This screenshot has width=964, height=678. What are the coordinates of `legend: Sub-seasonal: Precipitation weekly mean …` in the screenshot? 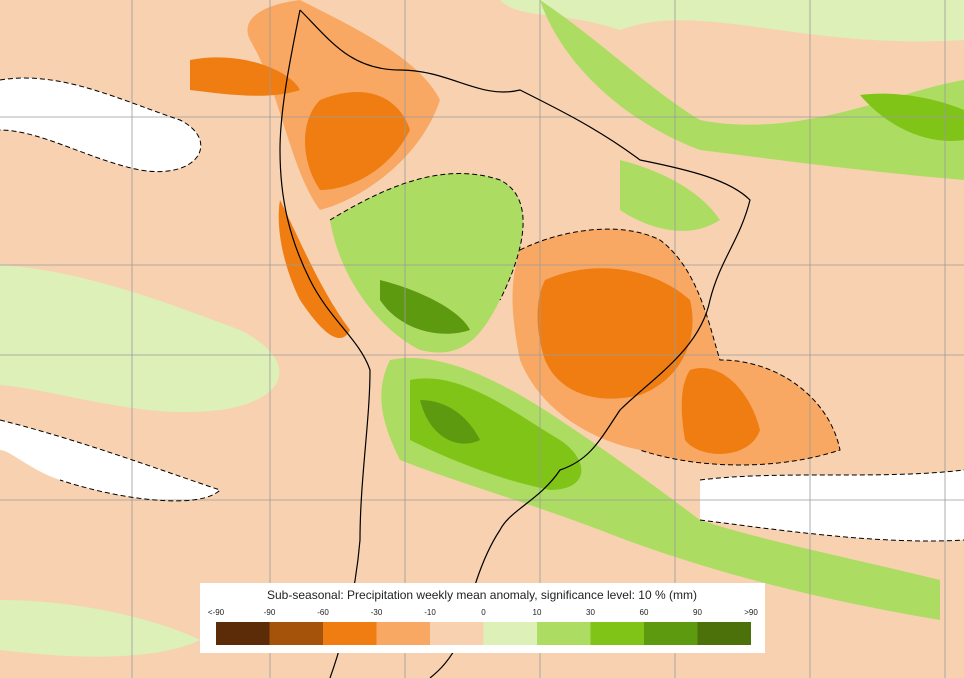 It's located at (482, 618).